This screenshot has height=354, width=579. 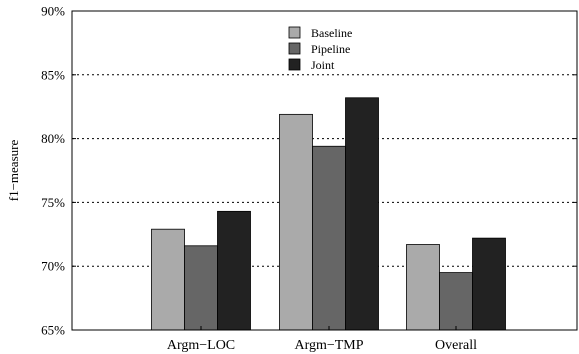 What do you see at coordinates (329, 238) in the screenshot?
I see `bar-pipeline-argm-tmp` at bounding box center [329, 238].